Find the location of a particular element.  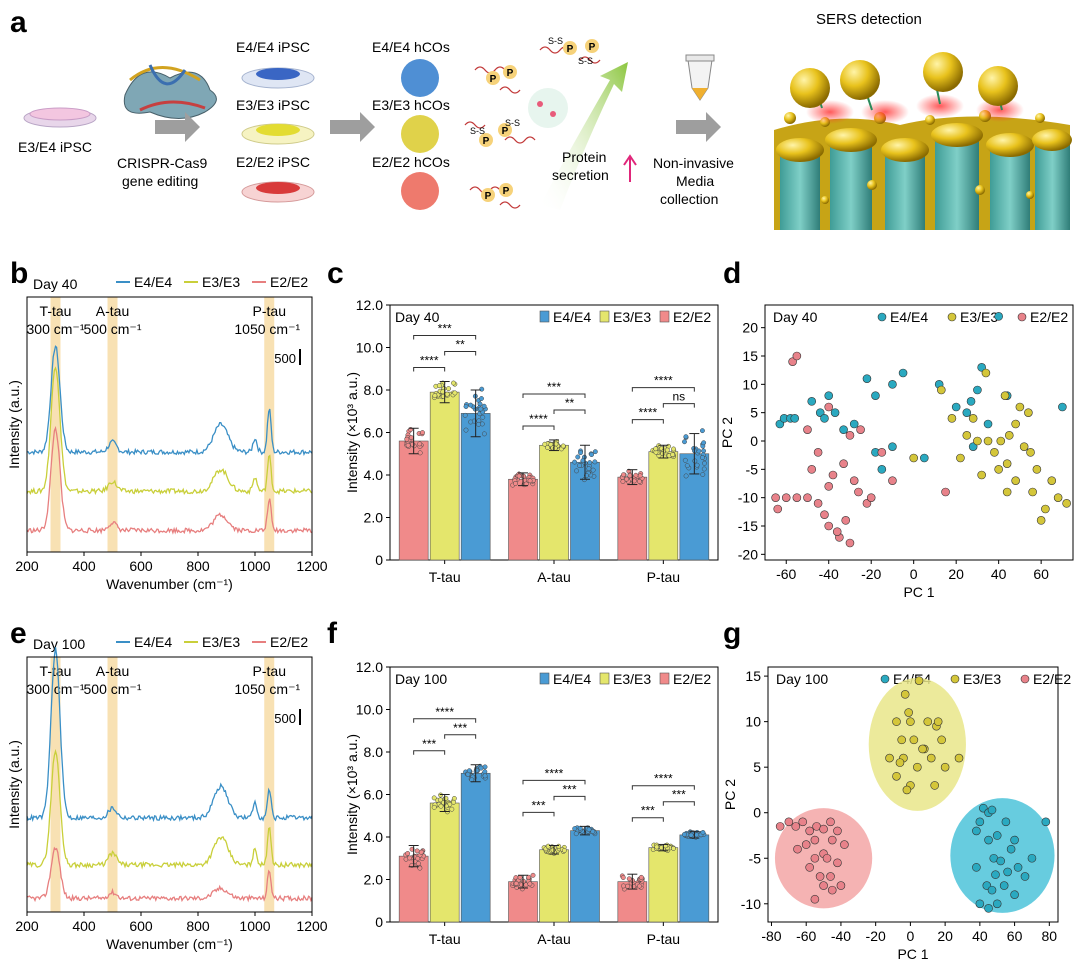

bar-e3-e3-a-tau is located at coordinates (554, 502).